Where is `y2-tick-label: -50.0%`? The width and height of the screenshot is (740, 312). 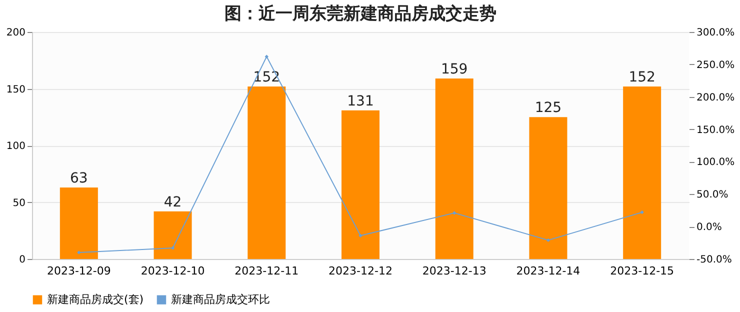
y2-tick-label: -50.0% is located at coordinates (714, 260).